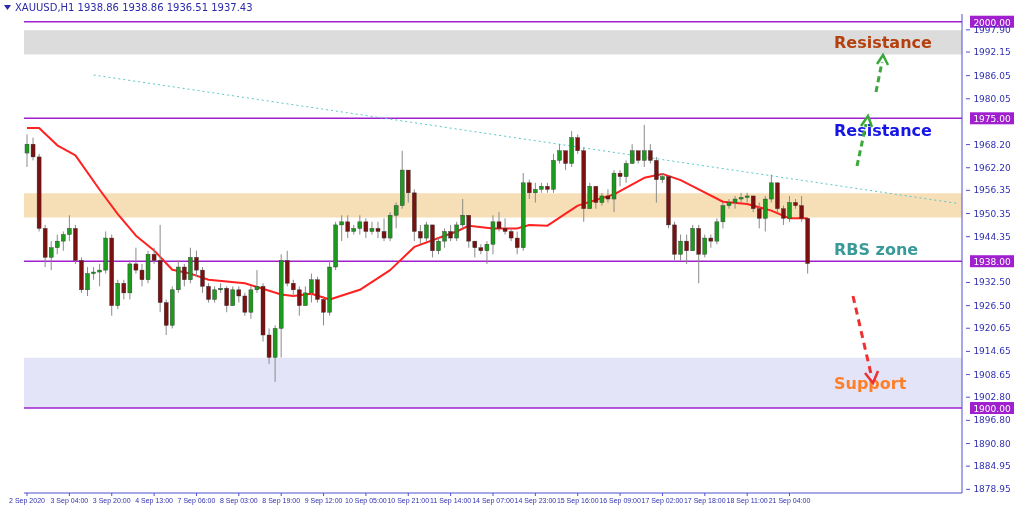 This screenshot has height=511, width=1024. What do you see at coordinates (992, 282) in the screenshot?
I see `y-tick-label: 1932.50` at bounding box center [992, 282].